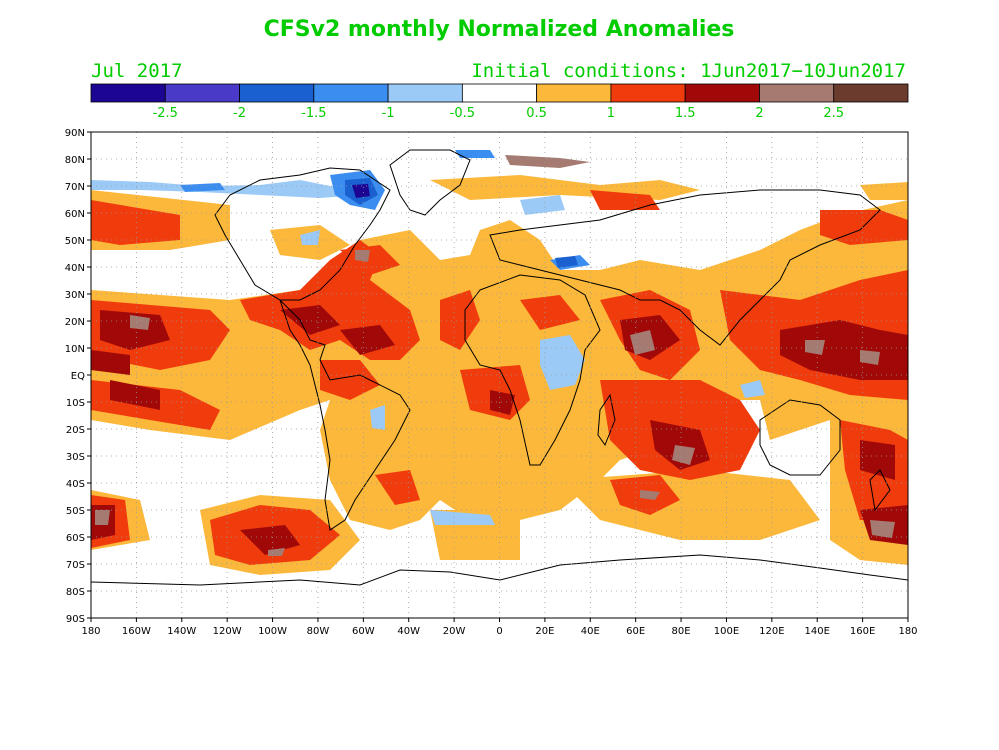 This screenshot has height=750, width=999. I want to click on month-label: Jul 2017, so click(137, 71).